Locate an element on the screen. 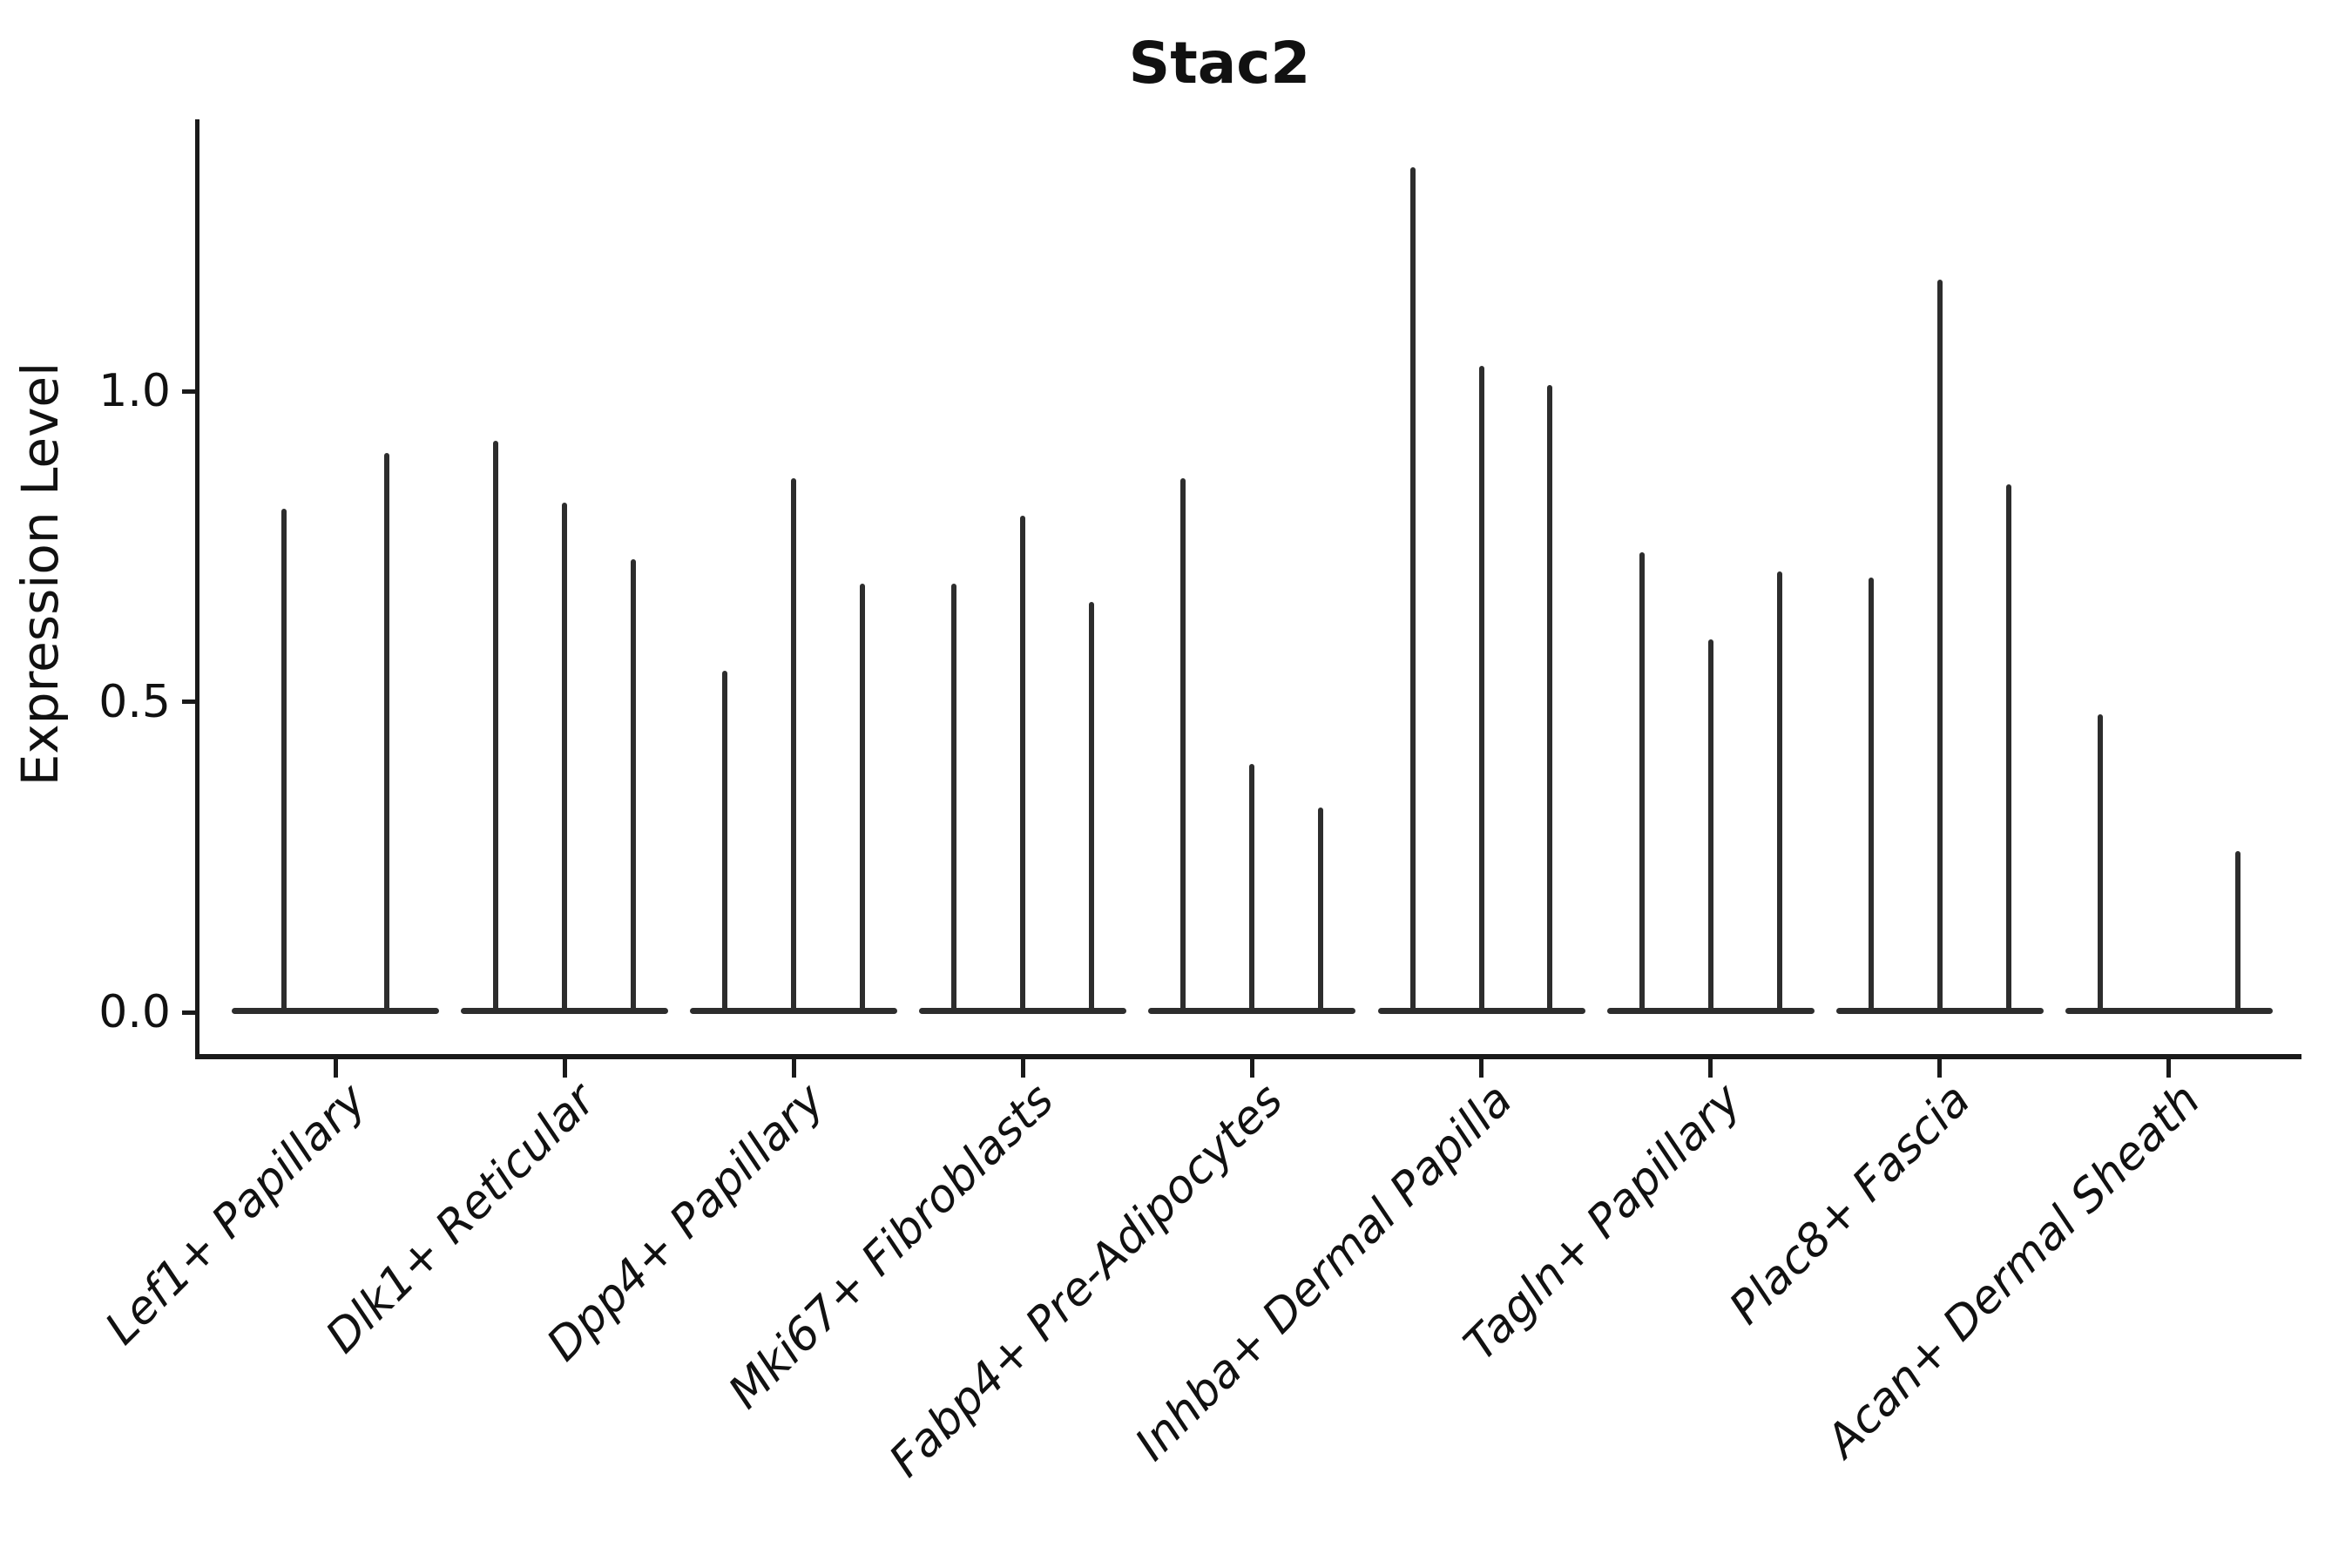  y-tick-label: 0.0 is located at coordinates (134, 1012).